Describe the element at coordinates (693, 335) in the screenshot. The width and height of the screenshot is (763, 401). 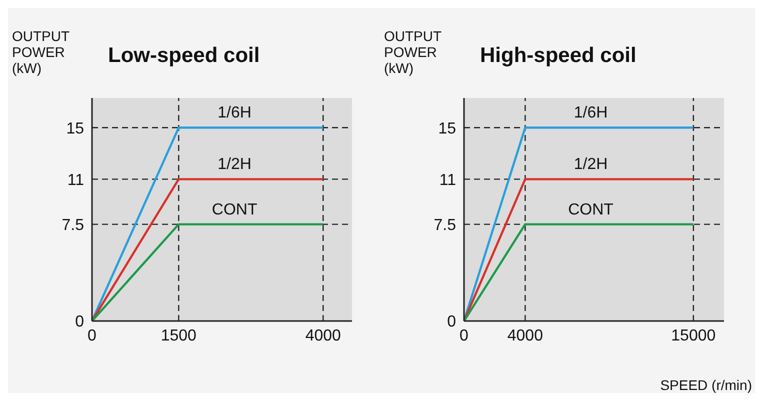
I see `x-tick-label: 15000` at that location.